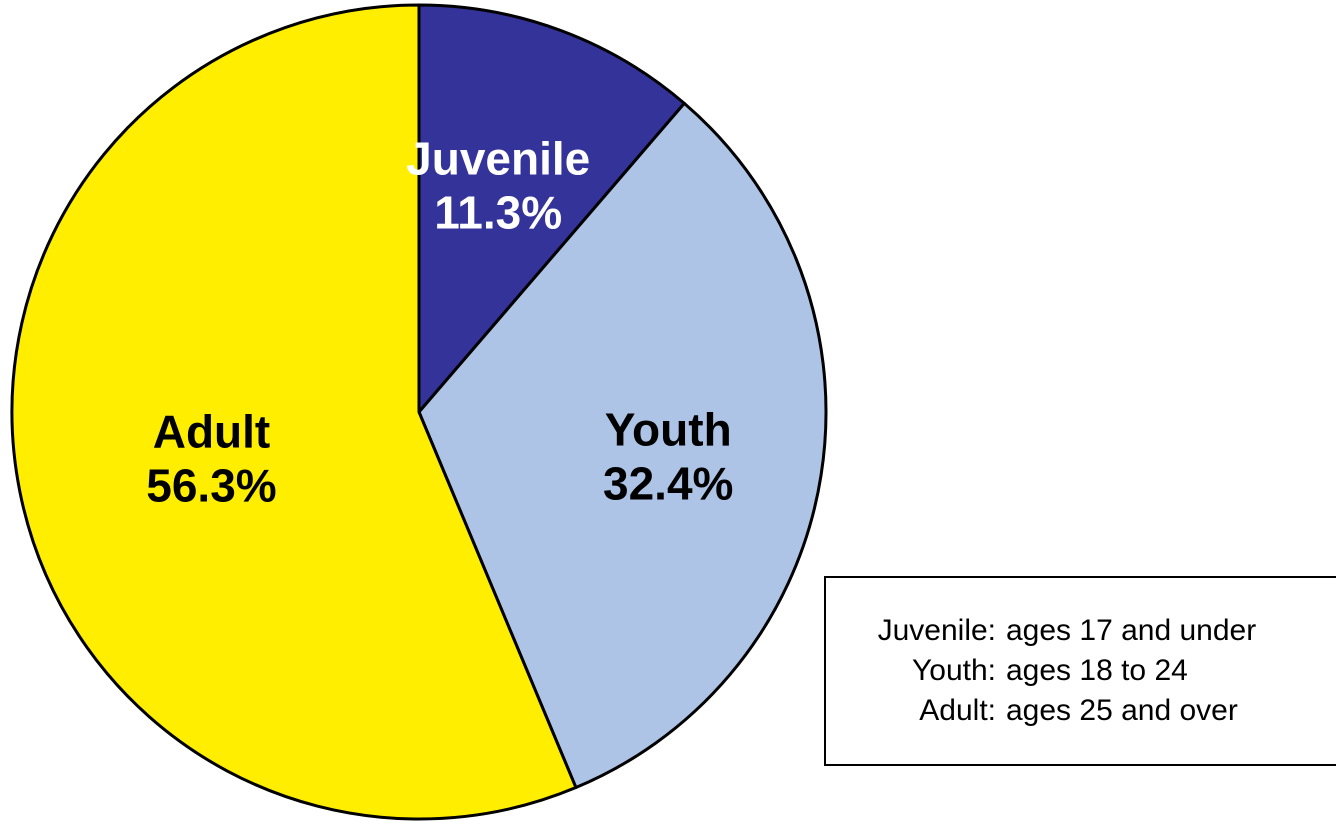  I want to click on slice-value-adult: 56.3%, so click(211, 486).